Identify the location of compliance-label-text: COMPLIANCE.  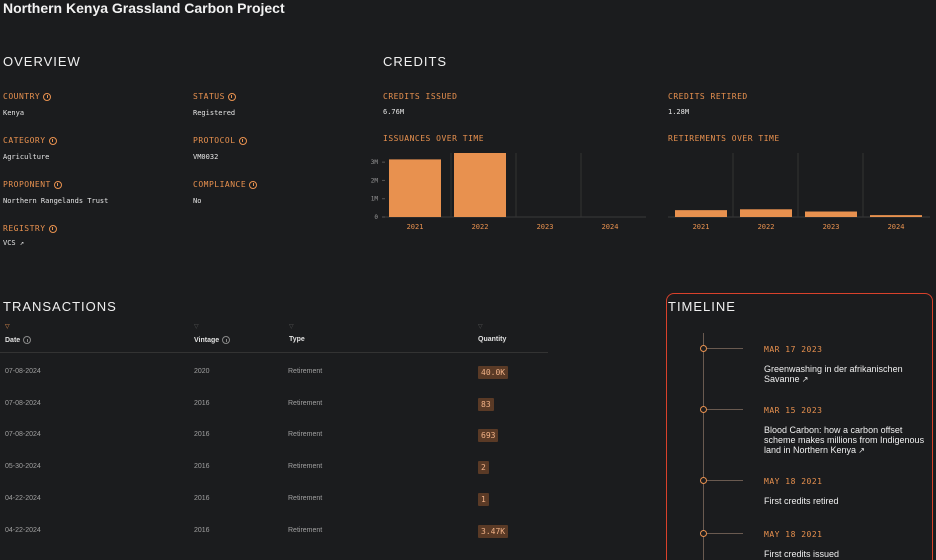
(220, 184).